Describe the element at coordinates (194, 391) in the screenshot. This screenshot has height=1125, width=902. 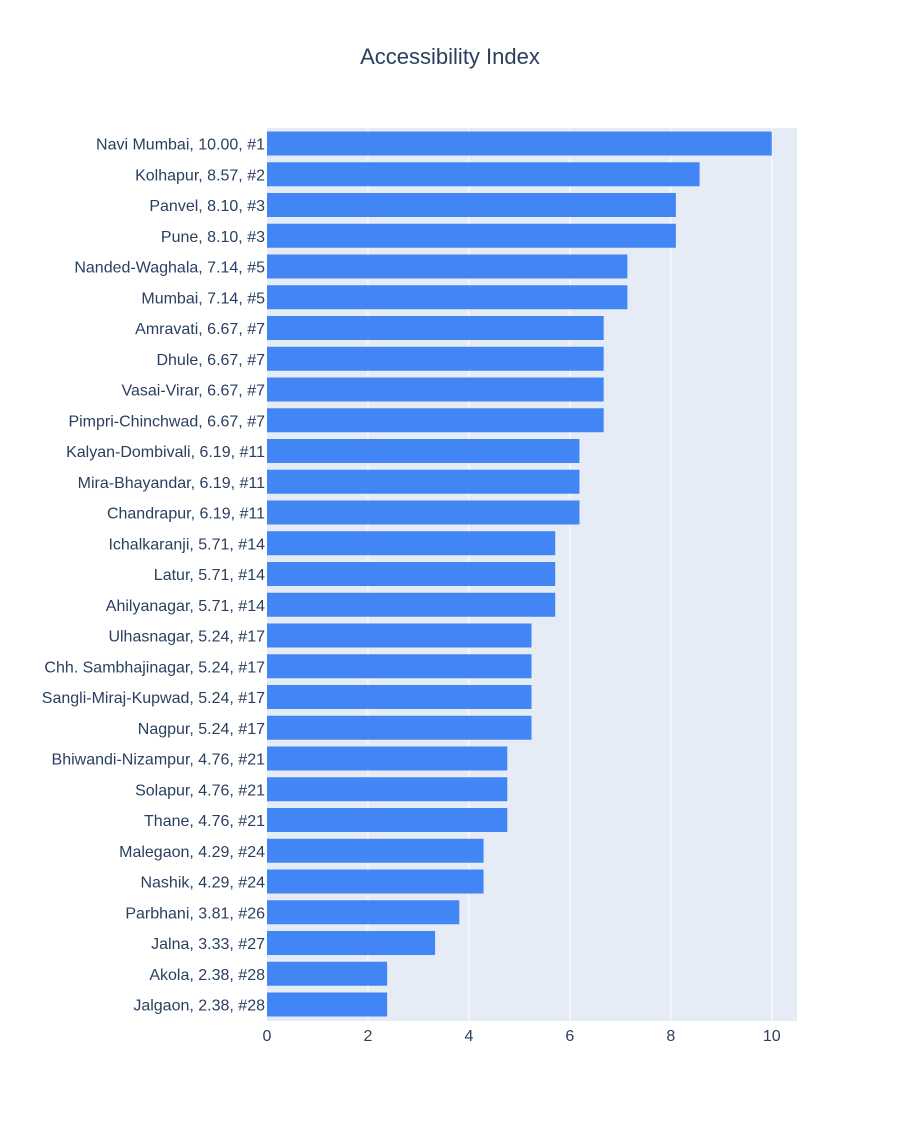
I see `y-tick-label: Vasai-Virar, 6.67, #7` at that location.